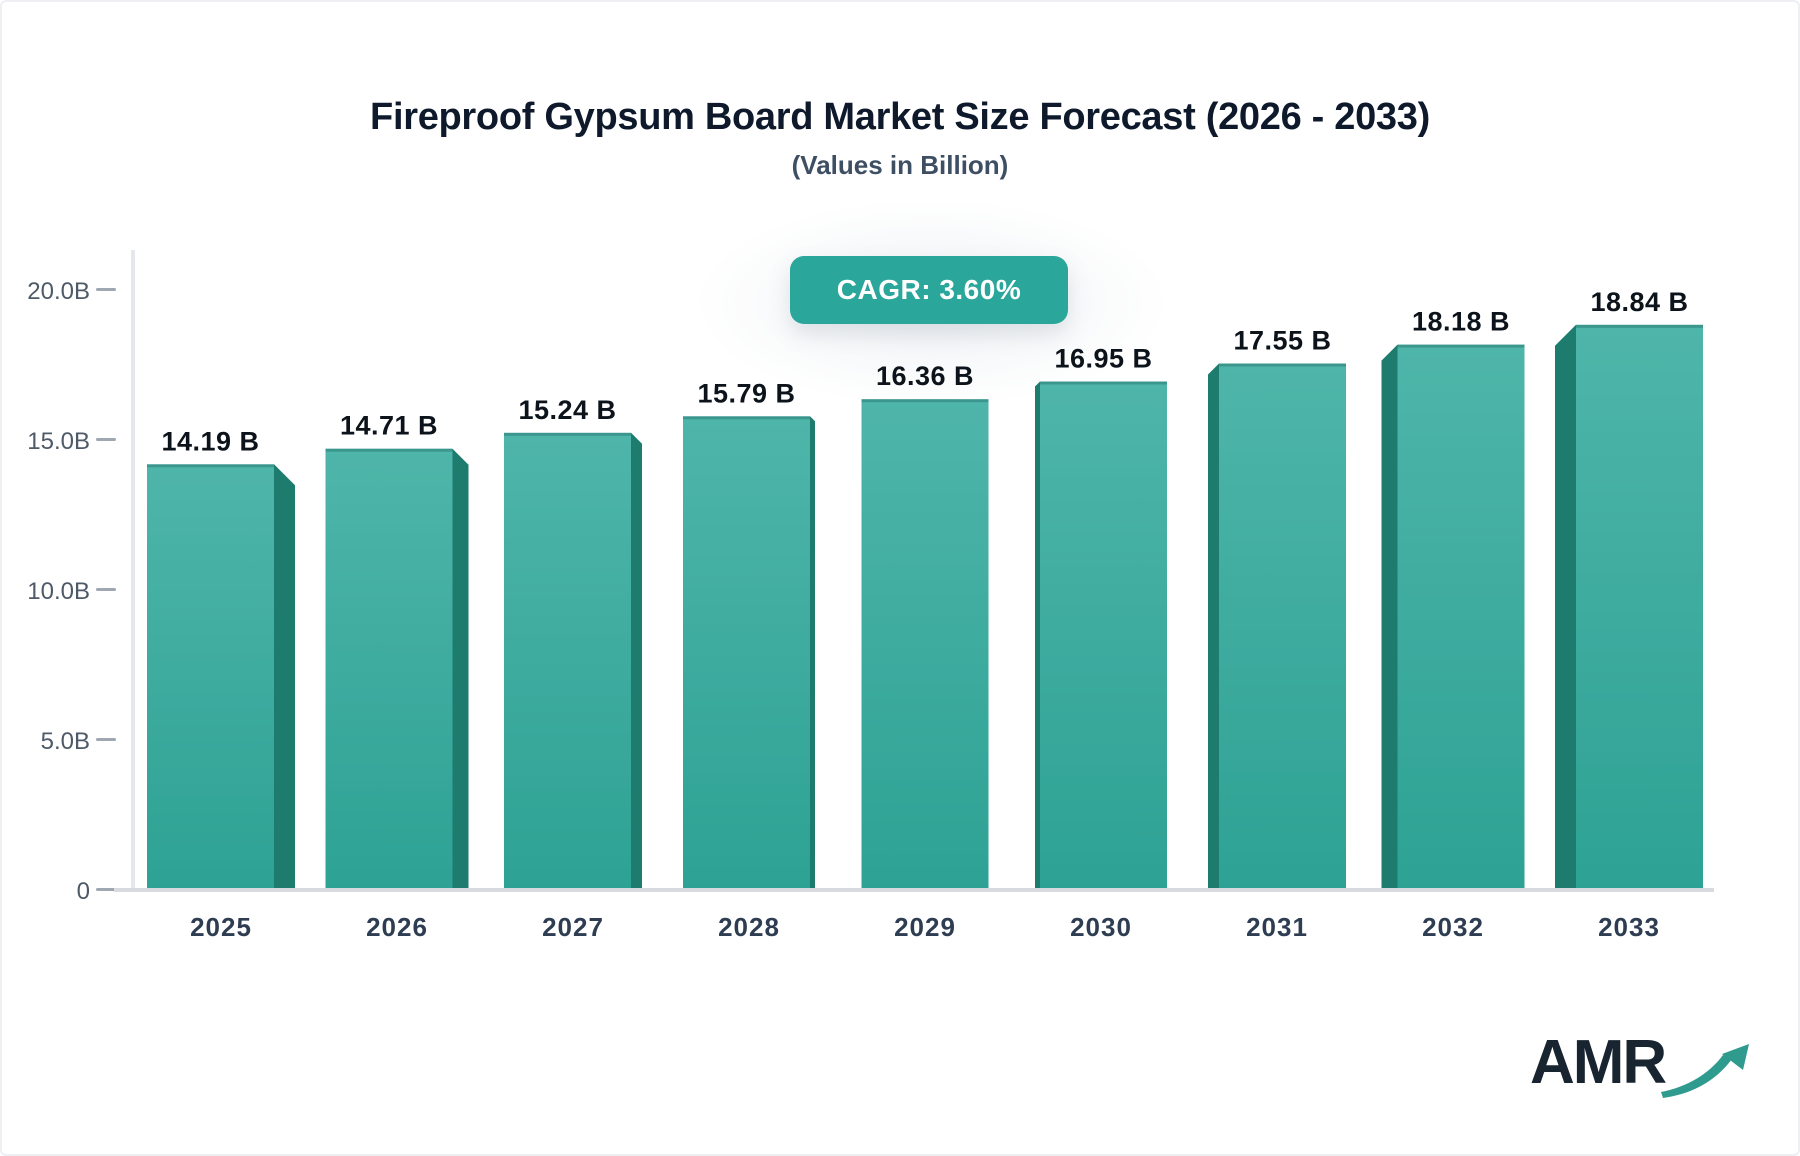 The height and width of the screenshot is (1156, 1800). Describe the element at coordinates (929, 290) in the screenshot. I see `cagr-badge: CAGR: 3.60%` at that location.